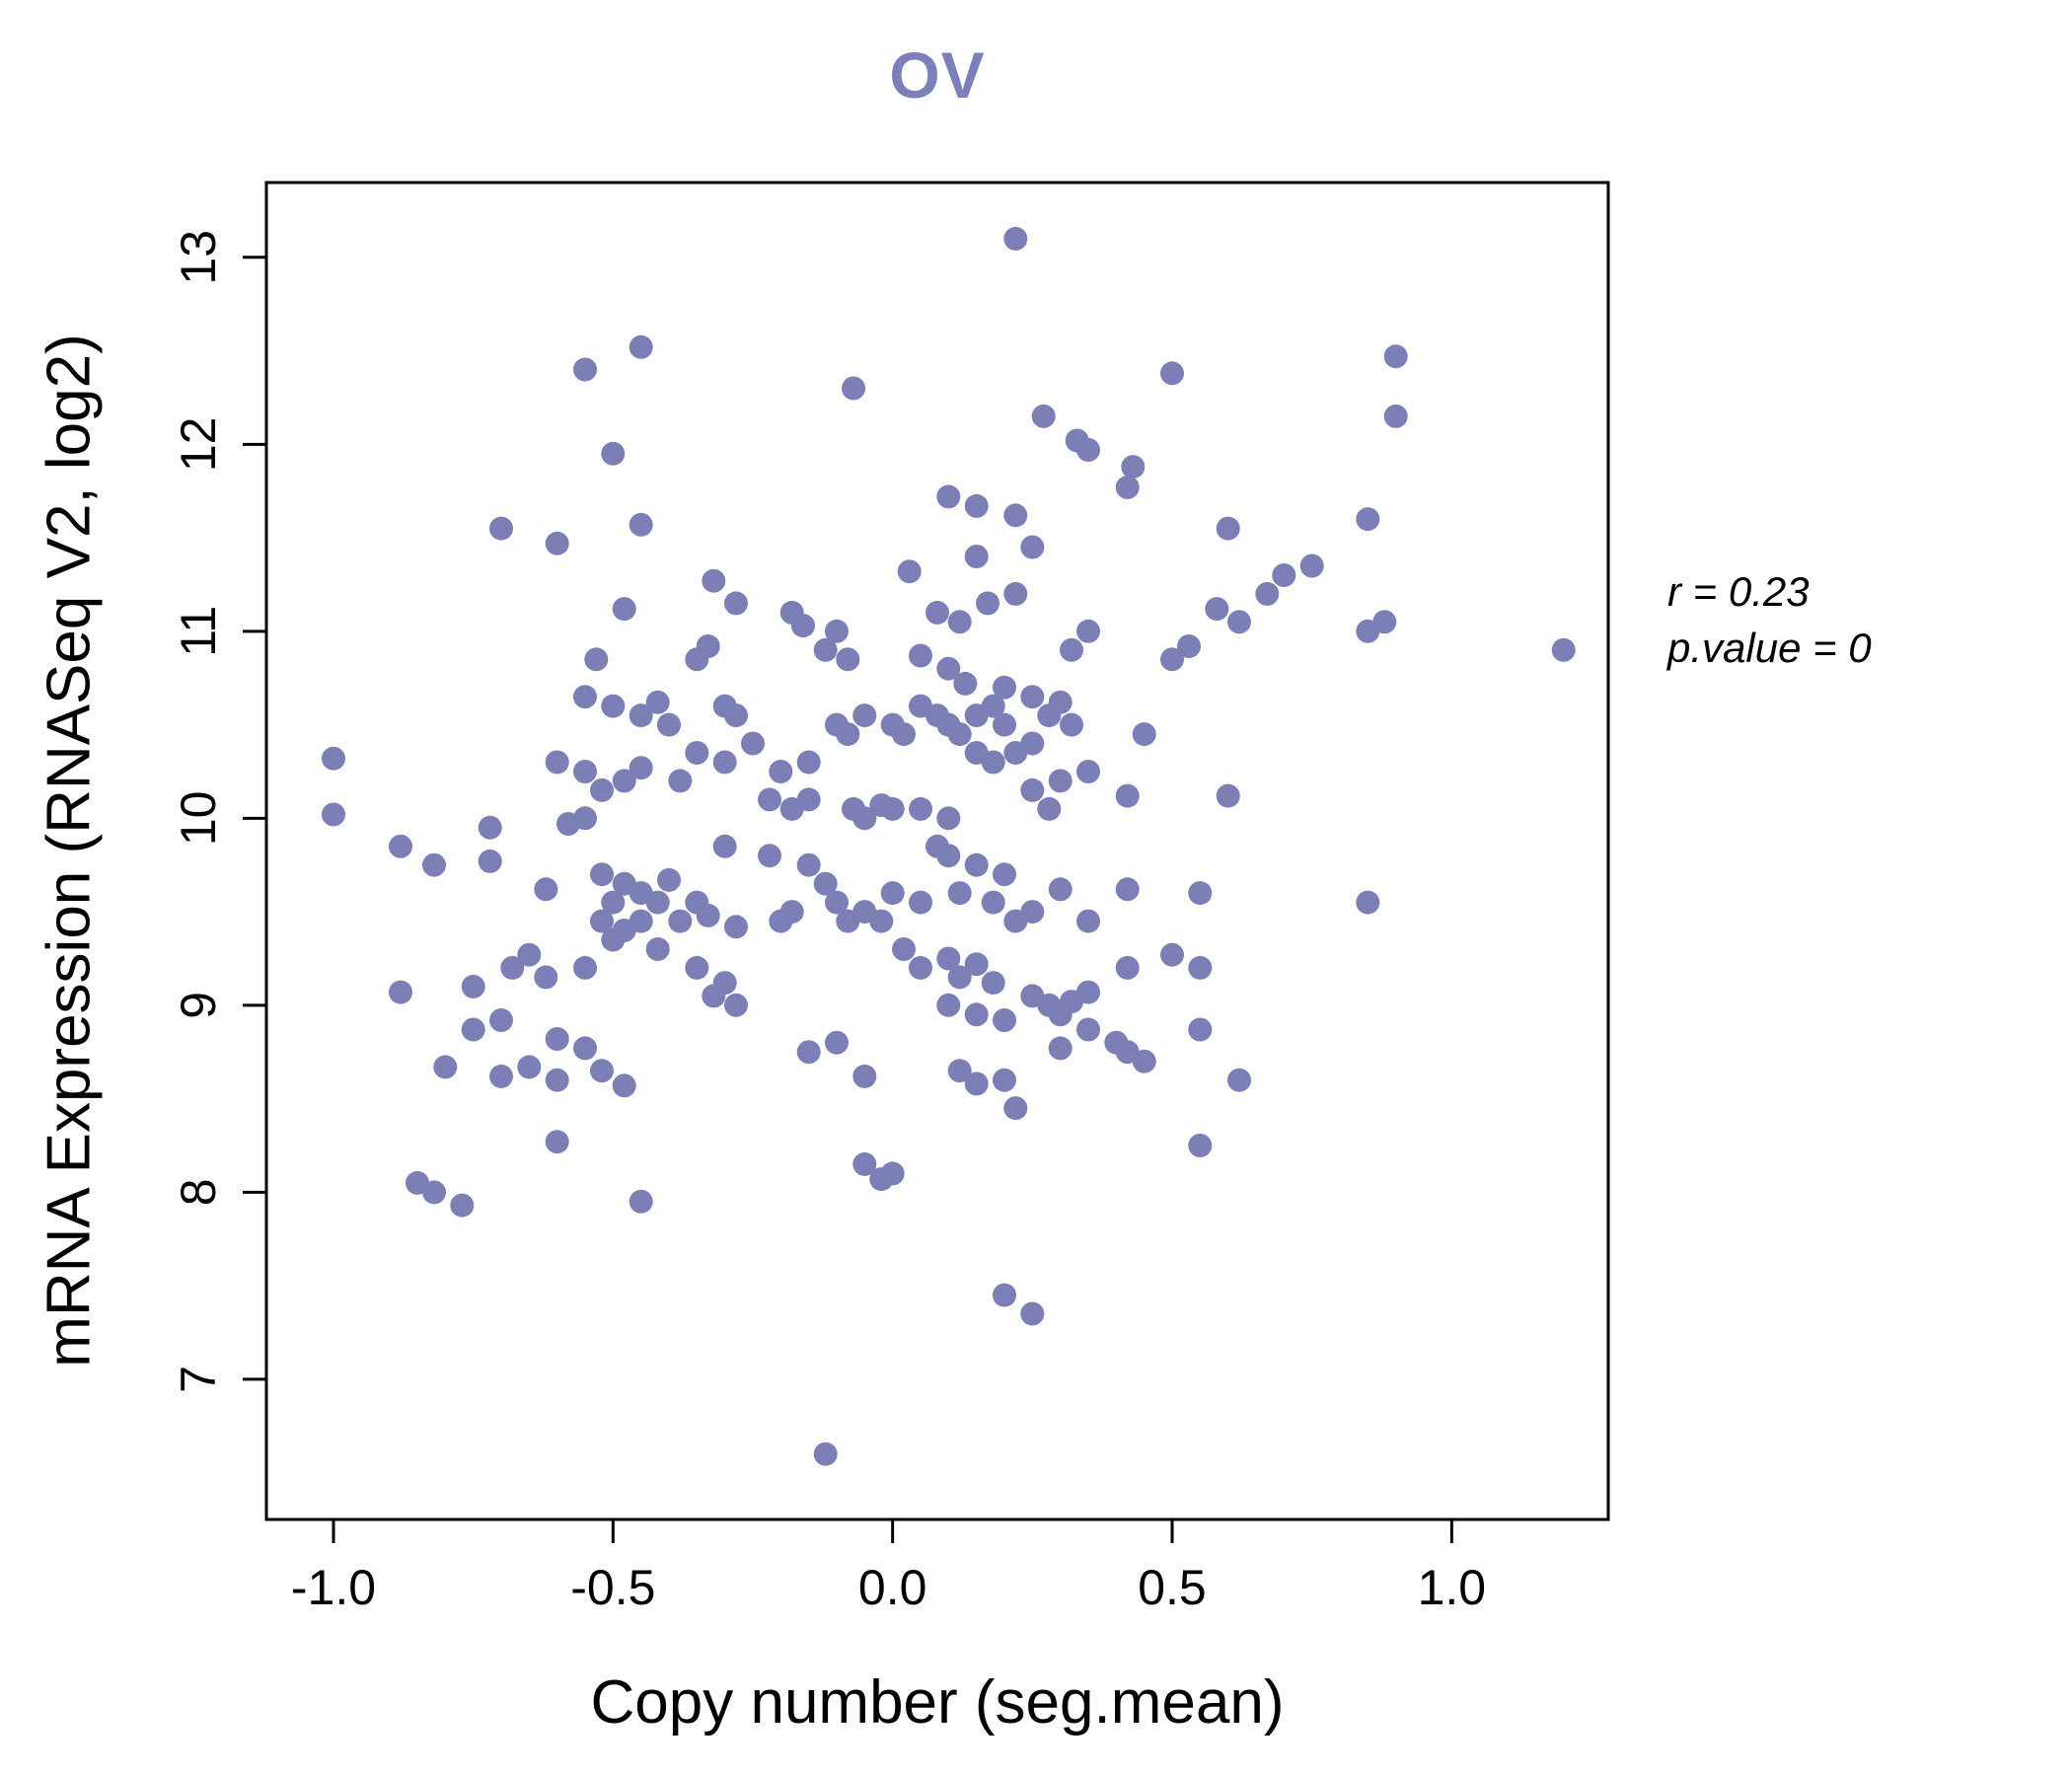 The height and width of the screenshot is (1776, 2072). Describe the element at coordinates (938, 1703) in the screenshot. I see `x-axis-title: Copy number (seg.mean)` at that location.